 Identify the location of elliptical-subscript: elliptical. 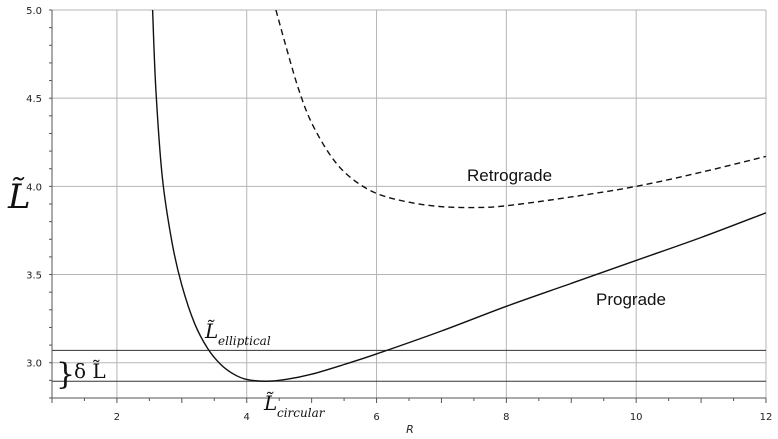
(244, 341).